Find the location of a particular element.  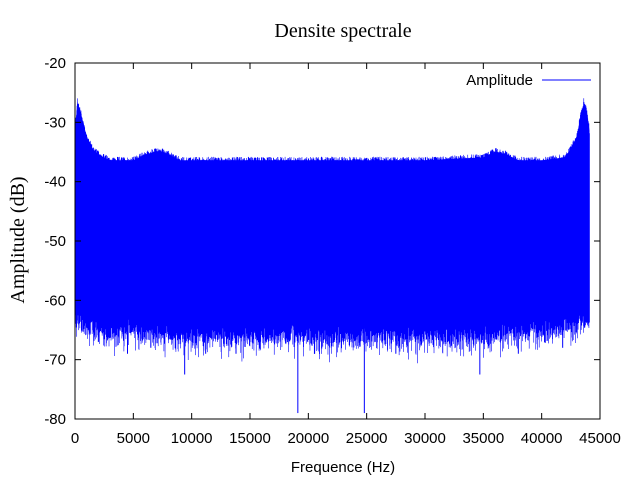

y-tick-label-2: -40 is located at coordinates (55, 182).